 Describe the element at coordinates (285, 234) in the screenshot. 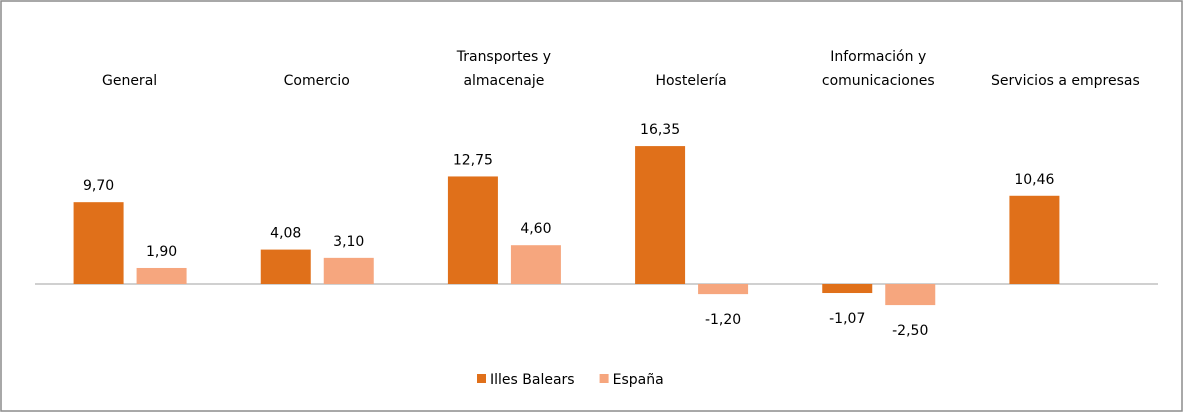

I see `value-label: 4,08` at that location.